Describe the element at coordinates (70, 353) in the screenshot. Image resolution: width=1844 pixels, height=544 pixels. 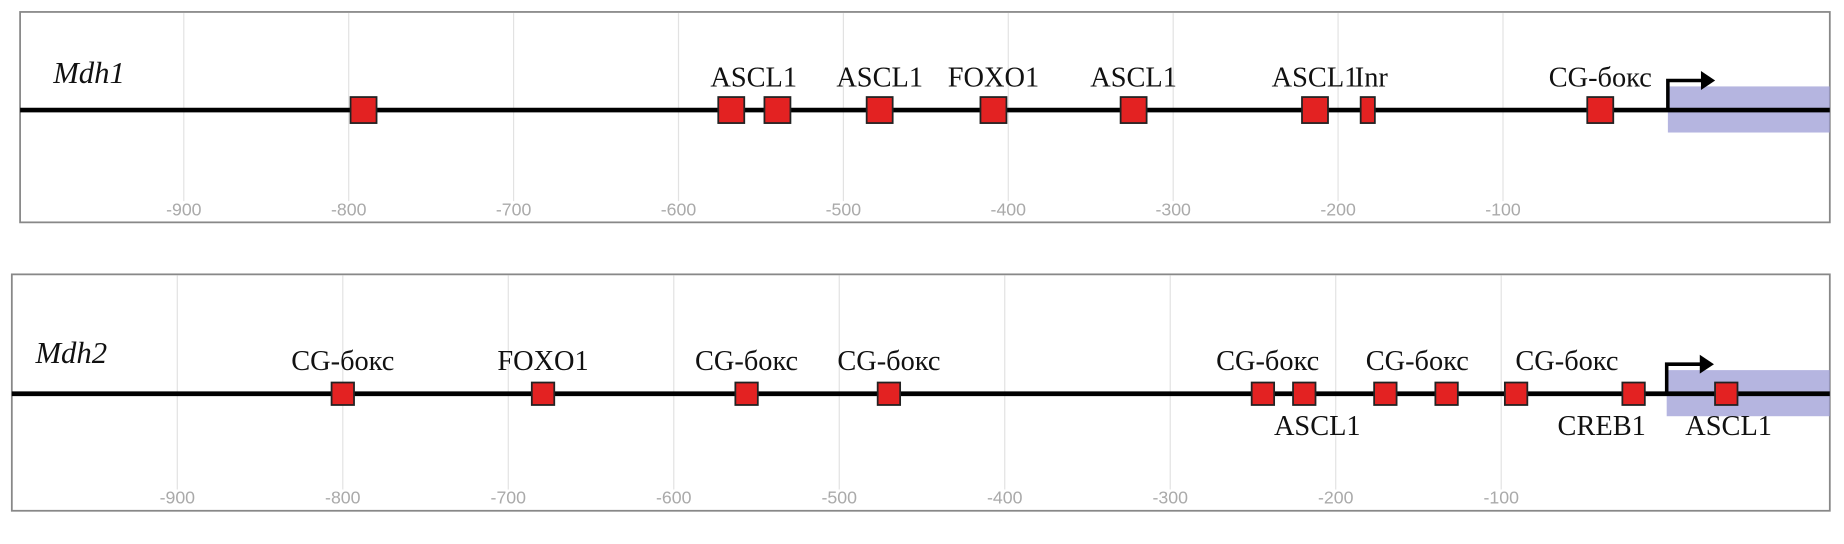
I see `gene-name: Mdh2` at that location.